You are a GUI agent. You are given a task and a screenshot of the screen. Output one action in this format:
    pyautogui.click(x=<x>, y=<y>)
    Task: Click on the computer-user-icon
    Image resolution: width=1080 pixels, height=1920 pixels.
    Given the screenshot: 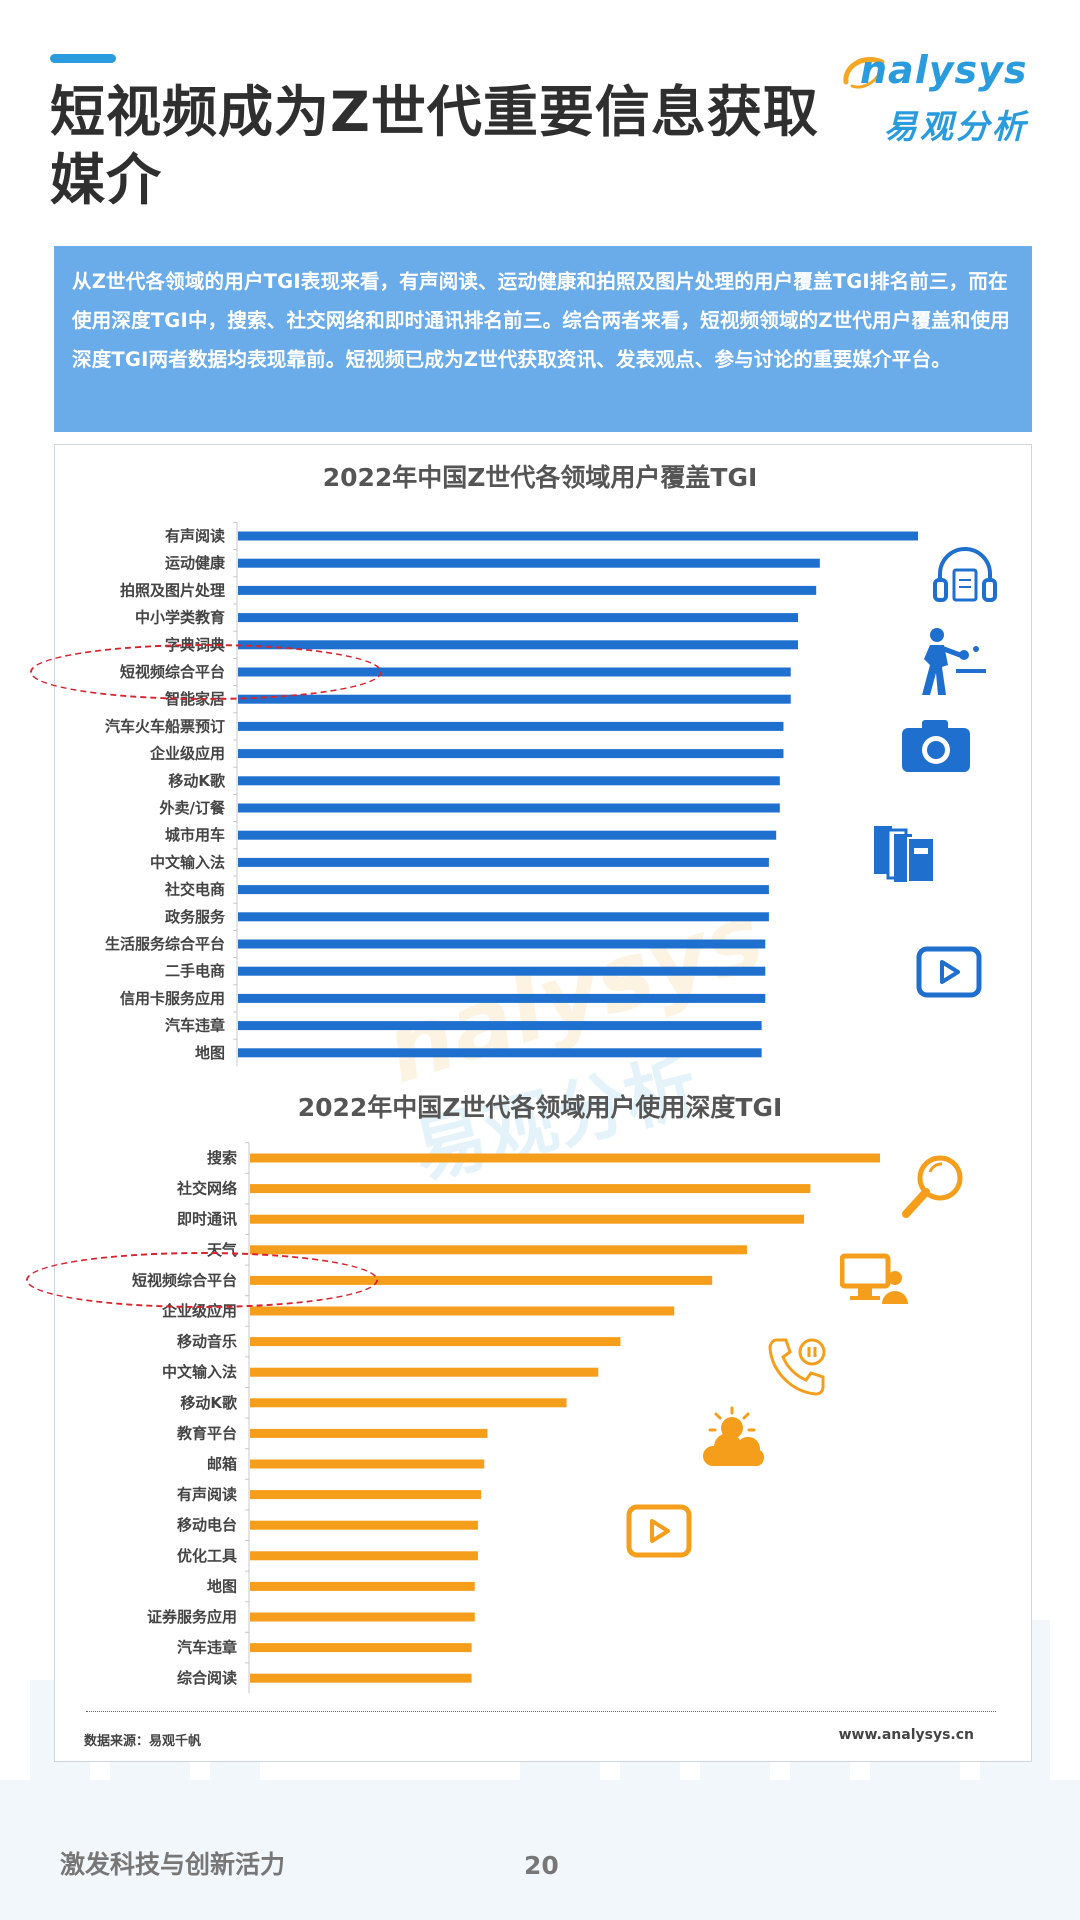 What is the action you would take?
    pyautogui.click(x=874, y=1278)
    